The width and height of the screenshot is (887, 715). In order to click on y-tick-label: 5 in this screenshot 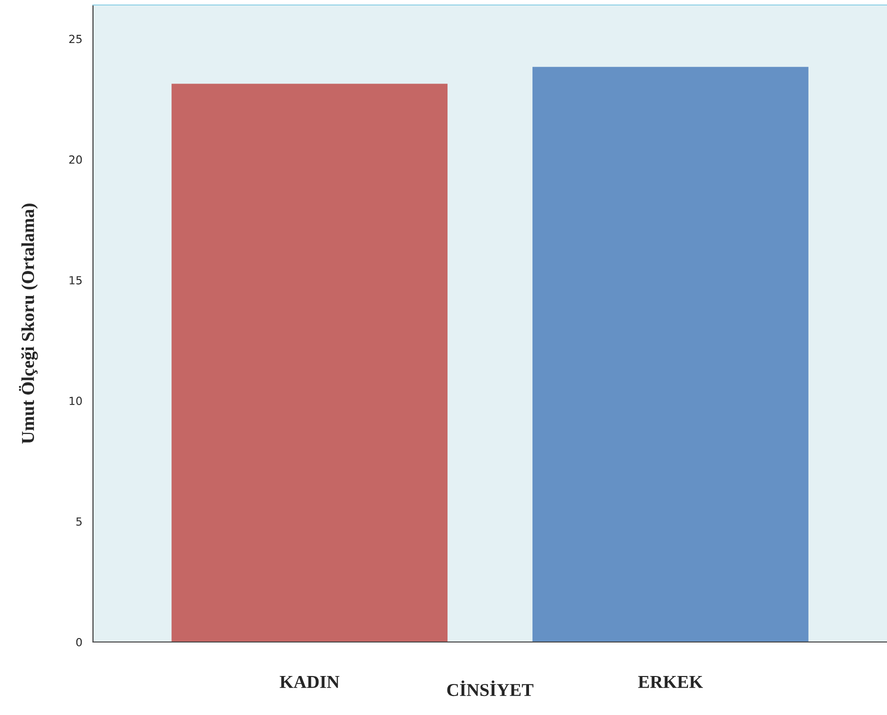, I will do `click(79, 521)`.